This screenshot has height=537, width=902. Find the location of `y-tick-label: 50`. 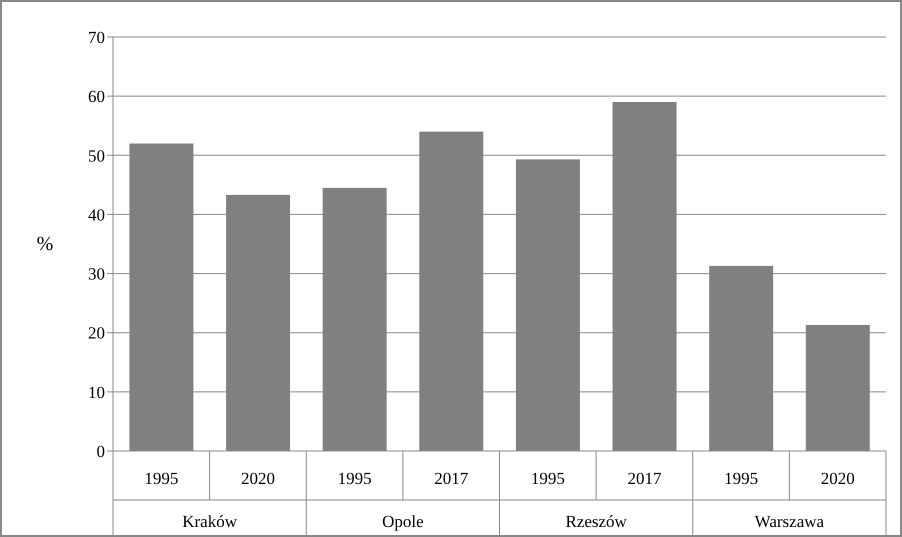

y-tick-label: 50 is located at coordinates (96, 156).